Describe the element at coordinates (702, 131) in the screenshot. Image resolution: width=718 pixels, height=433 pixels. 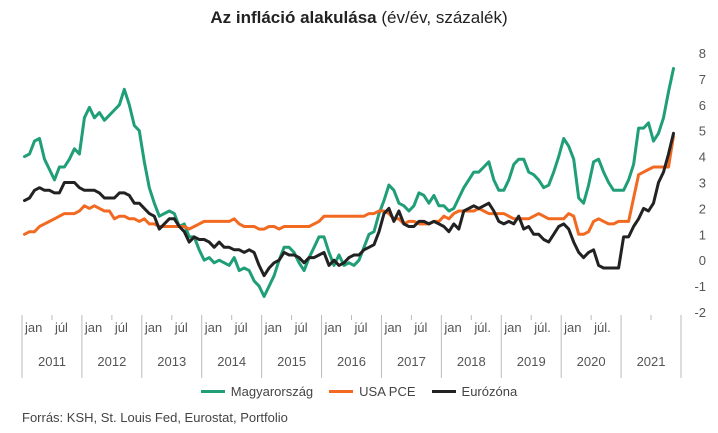
I see `y-tick-label: 5` at that location.